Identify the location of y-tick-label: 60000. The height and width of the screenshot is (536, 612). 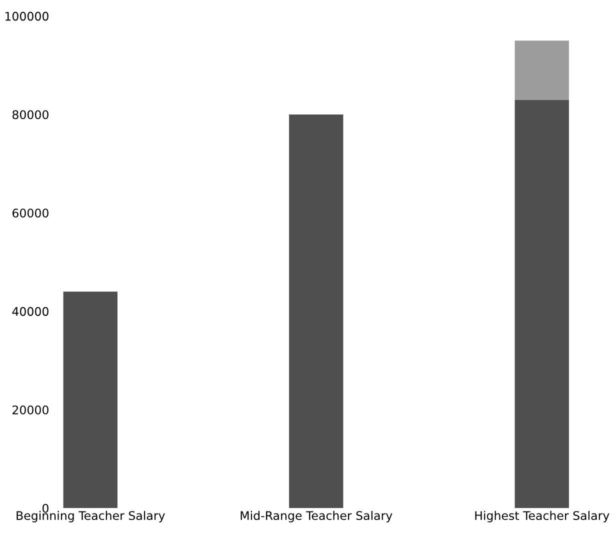
(30, 213).